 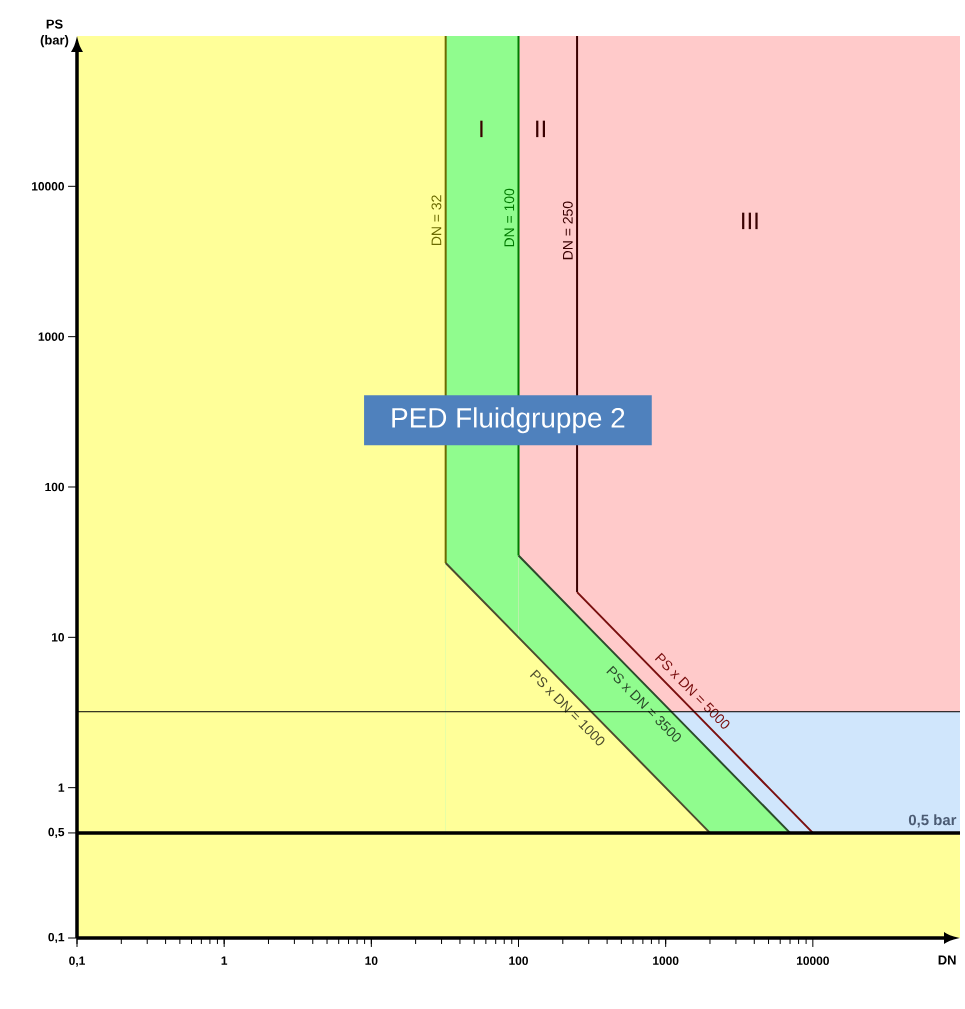 I want to click on ref-line-label: 0,5 bar, so click(x=932, y=821).